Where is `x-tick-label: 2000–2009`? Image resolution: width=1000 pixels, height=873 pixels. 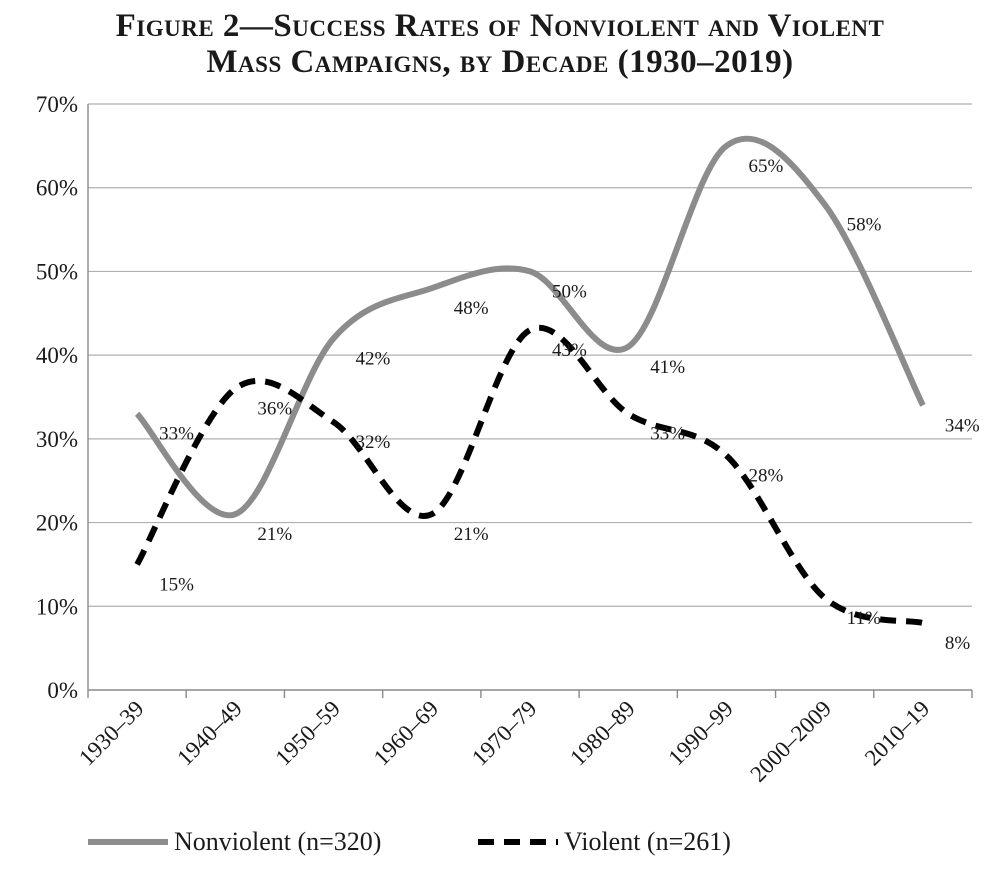
x-tick-label: 2000–2009 is located at coordinates (790, 741).